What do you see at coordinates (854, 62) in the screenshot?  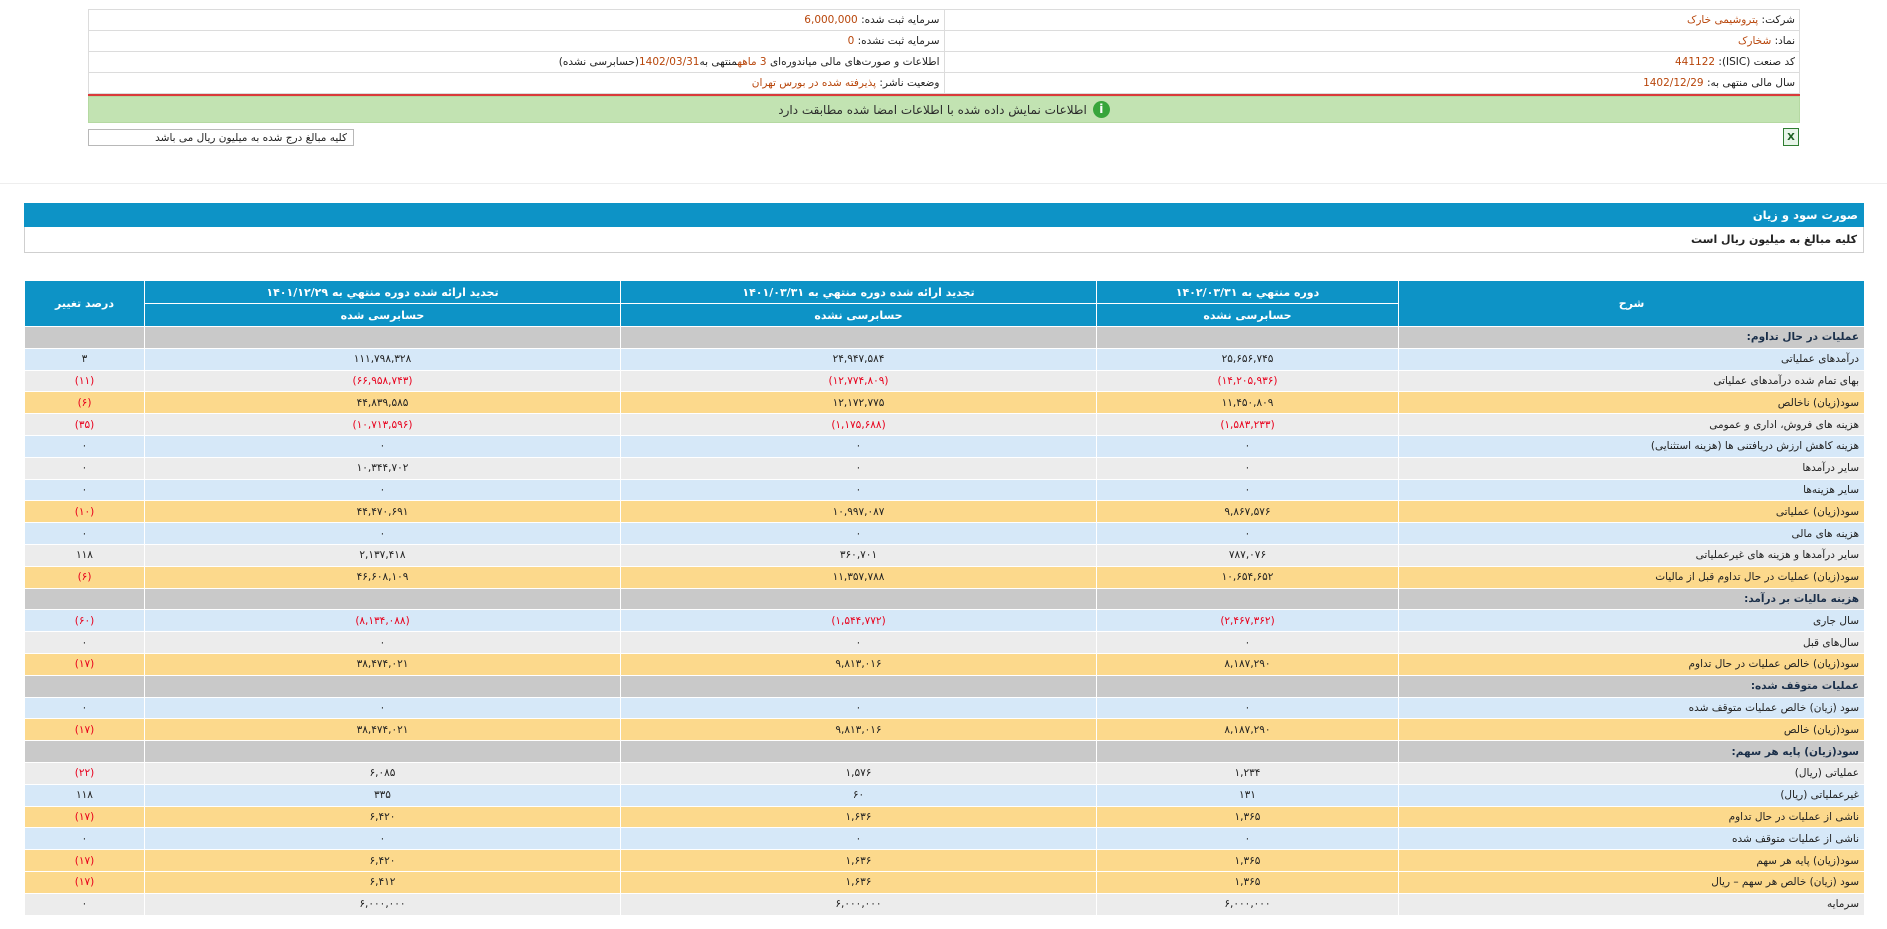 I see `report-desc-prefix: اطلاعات و صورت‌های مالی میاندوره‌ای` at bounding box center [854, 62].